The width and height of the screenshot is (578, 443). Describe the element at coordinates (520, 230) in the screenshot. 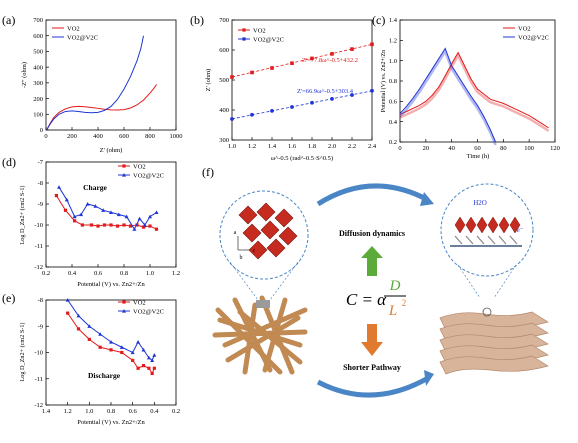

I see `electron-label: e⁻` at that location.